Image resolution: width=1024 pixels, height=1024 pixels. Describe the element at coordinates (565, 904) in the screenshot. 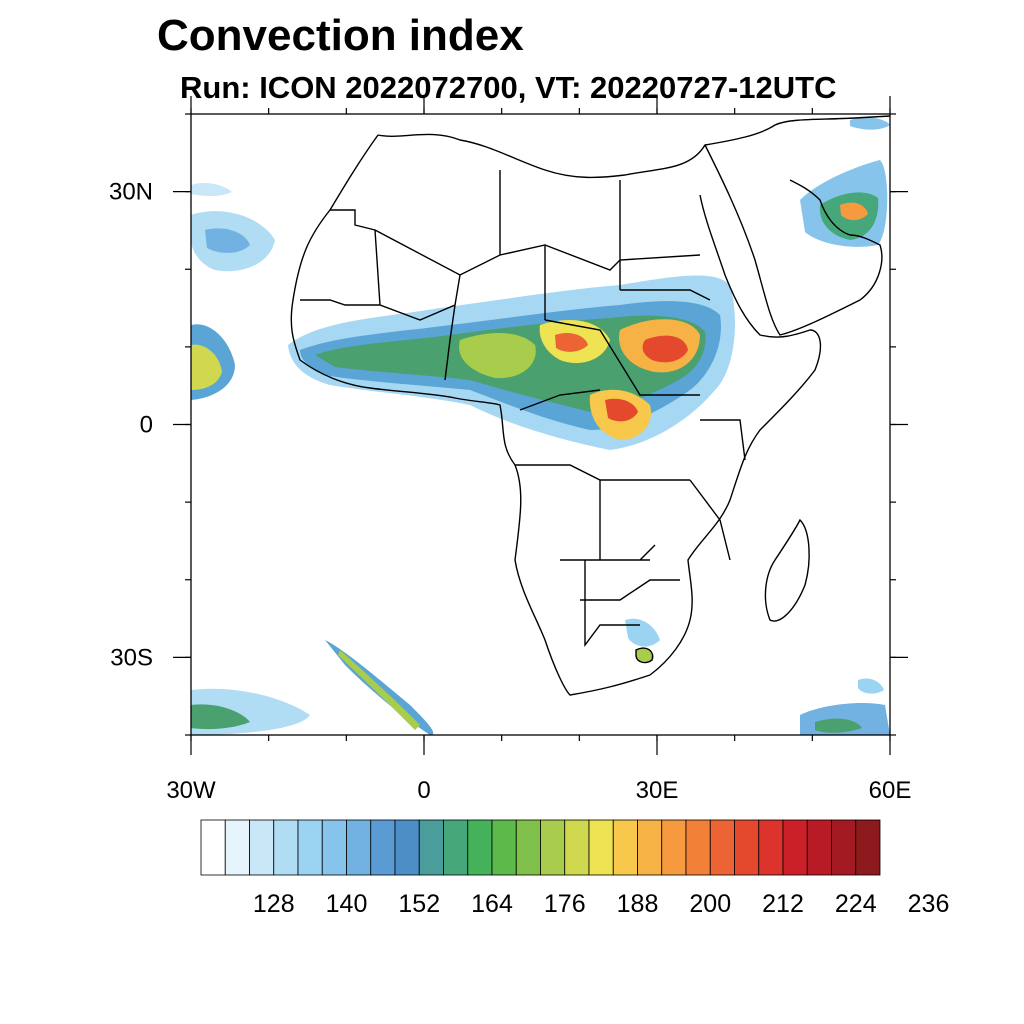

I see `colorbar-tick-label: 176` at that location.